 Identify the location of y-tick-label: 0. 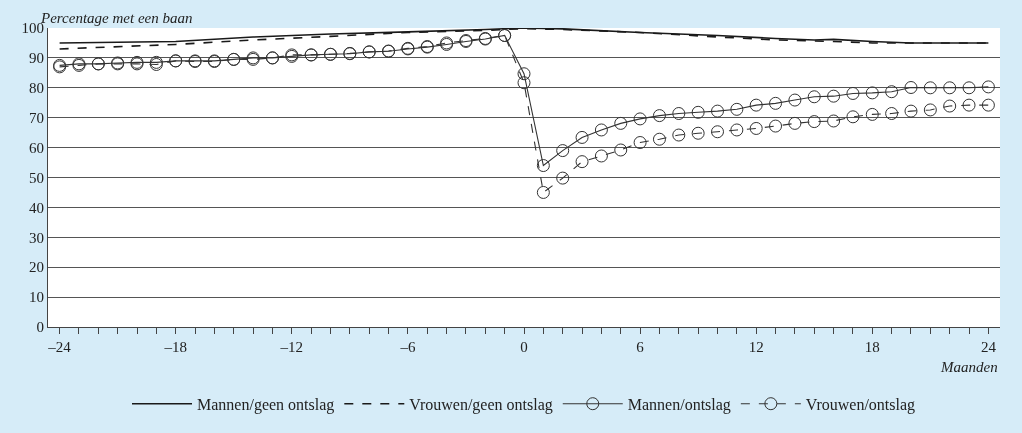
(40, 327).